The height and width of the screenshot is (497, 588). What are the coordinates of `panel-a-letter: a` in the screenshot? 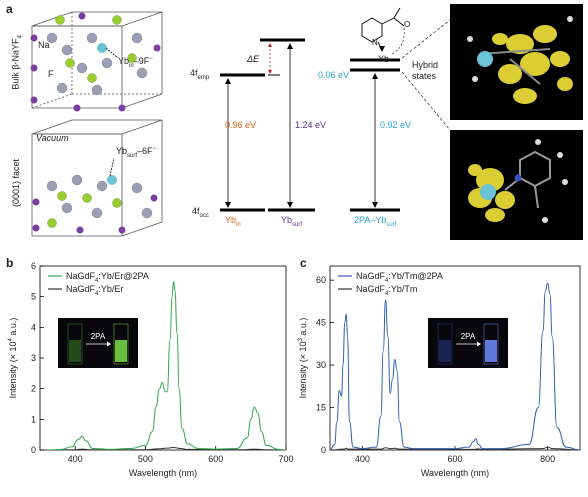 It's located at (9, 9).